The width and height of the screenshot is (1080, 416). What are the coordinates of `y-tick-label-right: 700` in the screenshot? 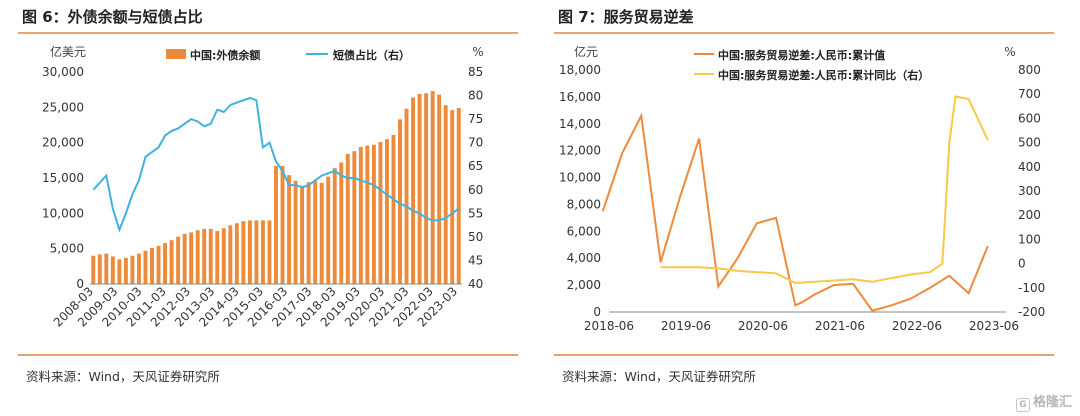 It's located at (1029, 94).